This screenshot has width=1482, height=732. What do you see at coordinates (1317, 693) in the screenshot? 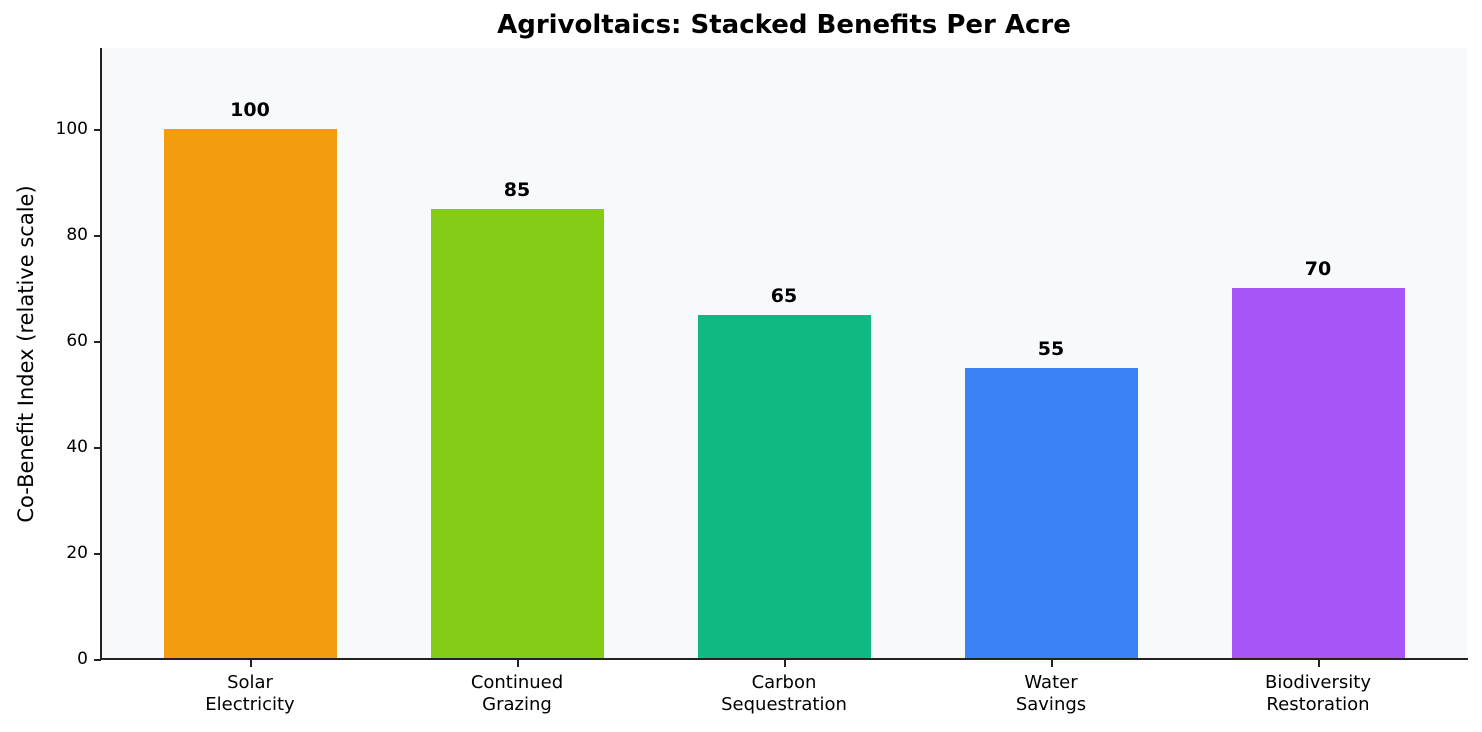
I see `x-tick-label: Biodiversity Restoration` at bounding box center [1317, 693].